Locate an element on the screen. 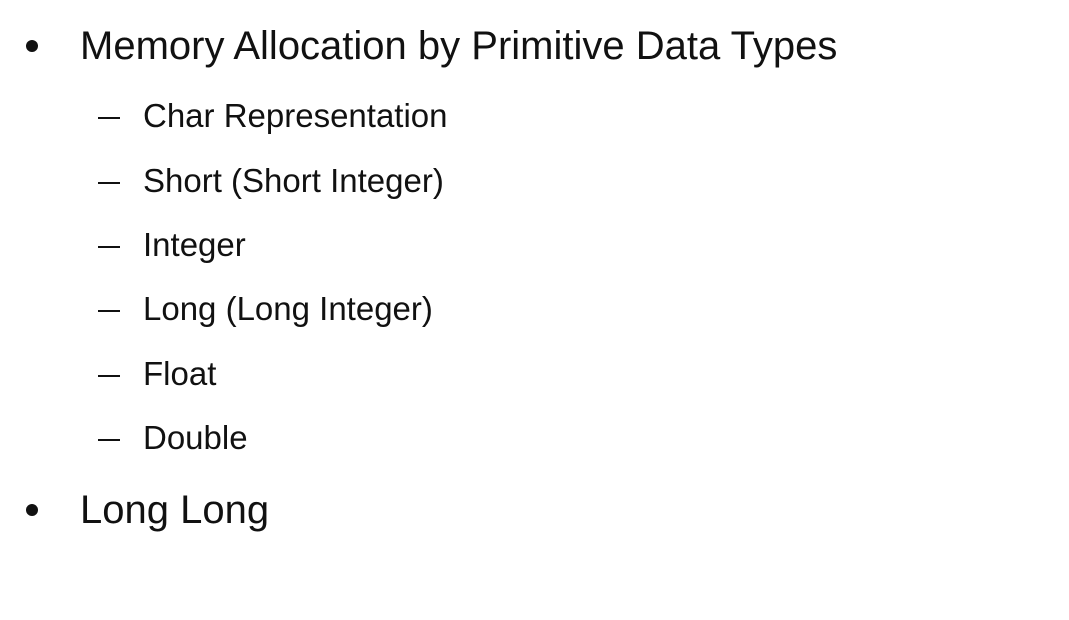  sub-bullet-text: Long (Long Integer) is located at coordinates (288, 308).